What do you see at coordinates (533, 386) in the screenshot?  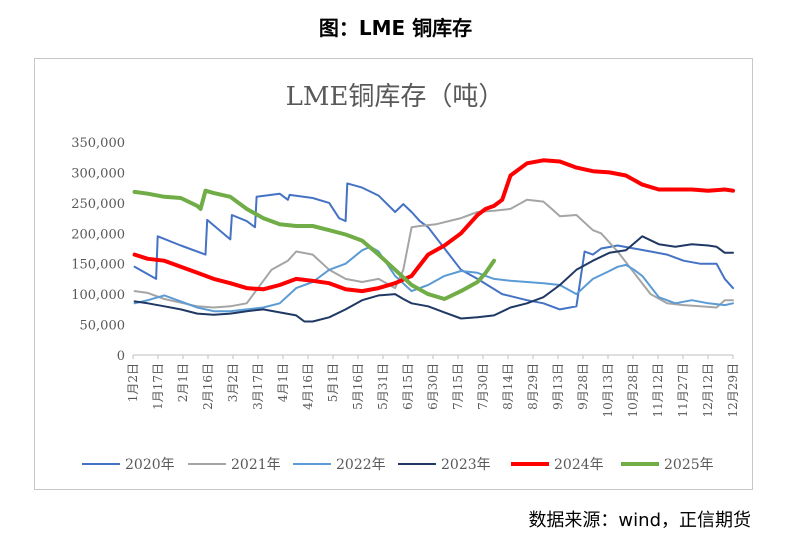 I see `x-tick-label: 8月29日` at bounding box center [533, 386].